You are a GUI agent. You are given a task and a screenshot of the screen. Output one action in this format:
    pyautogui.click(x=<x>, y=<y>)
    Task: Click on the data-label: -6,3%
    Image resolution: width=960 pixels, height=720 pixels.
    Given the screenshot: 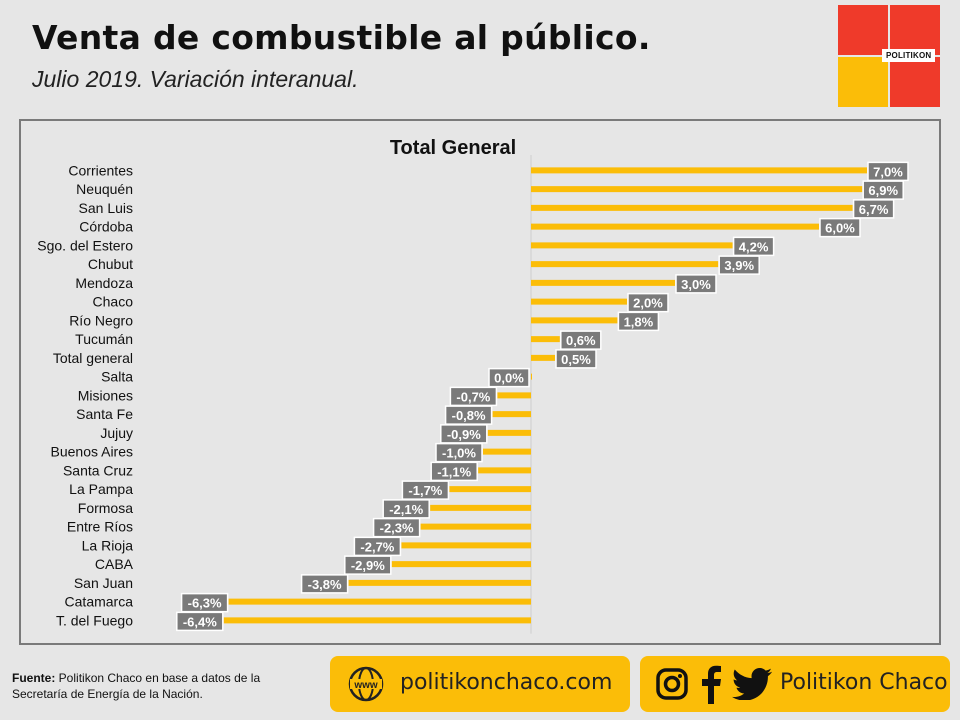 What is the action you would take?
    pyautogui.click(x=205, y=603)
    